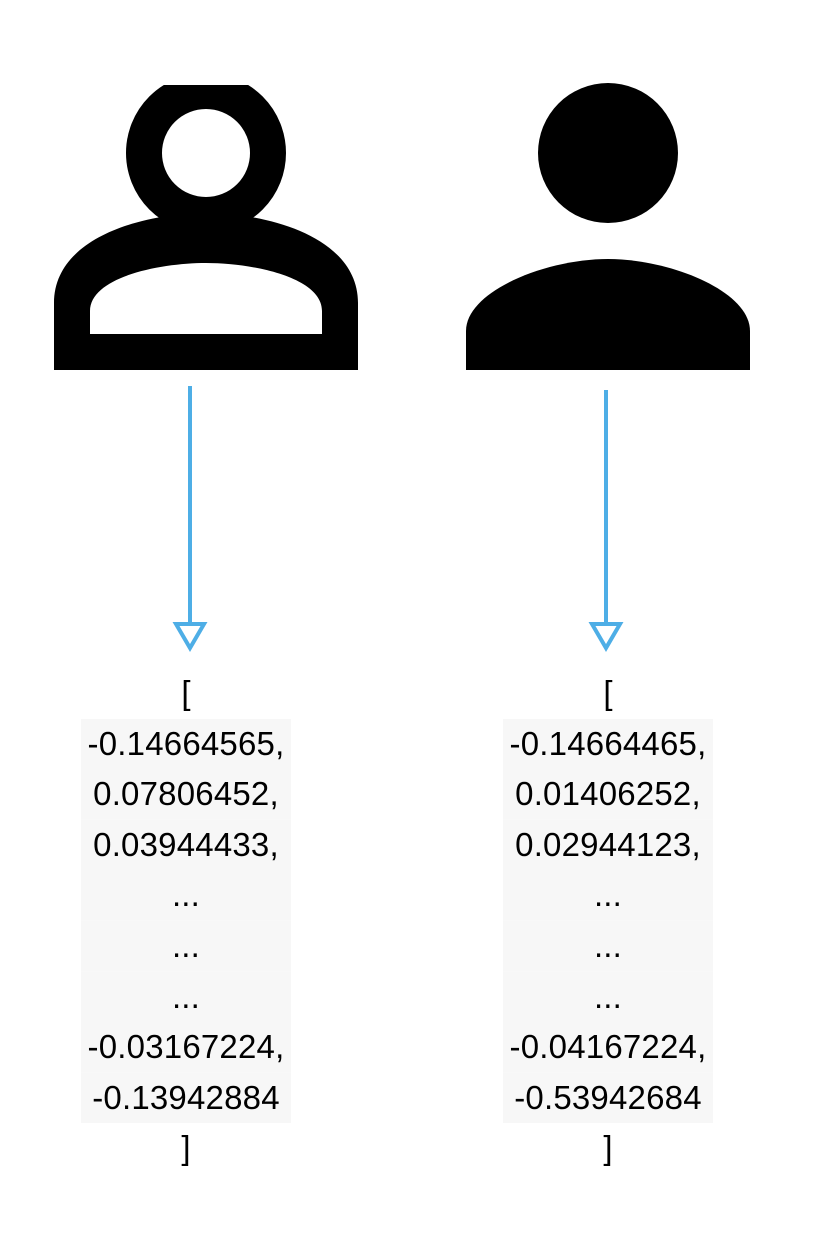 This screenshot has height=1240, width=836. I want to click on person-outline-icon, so click(206, 227).